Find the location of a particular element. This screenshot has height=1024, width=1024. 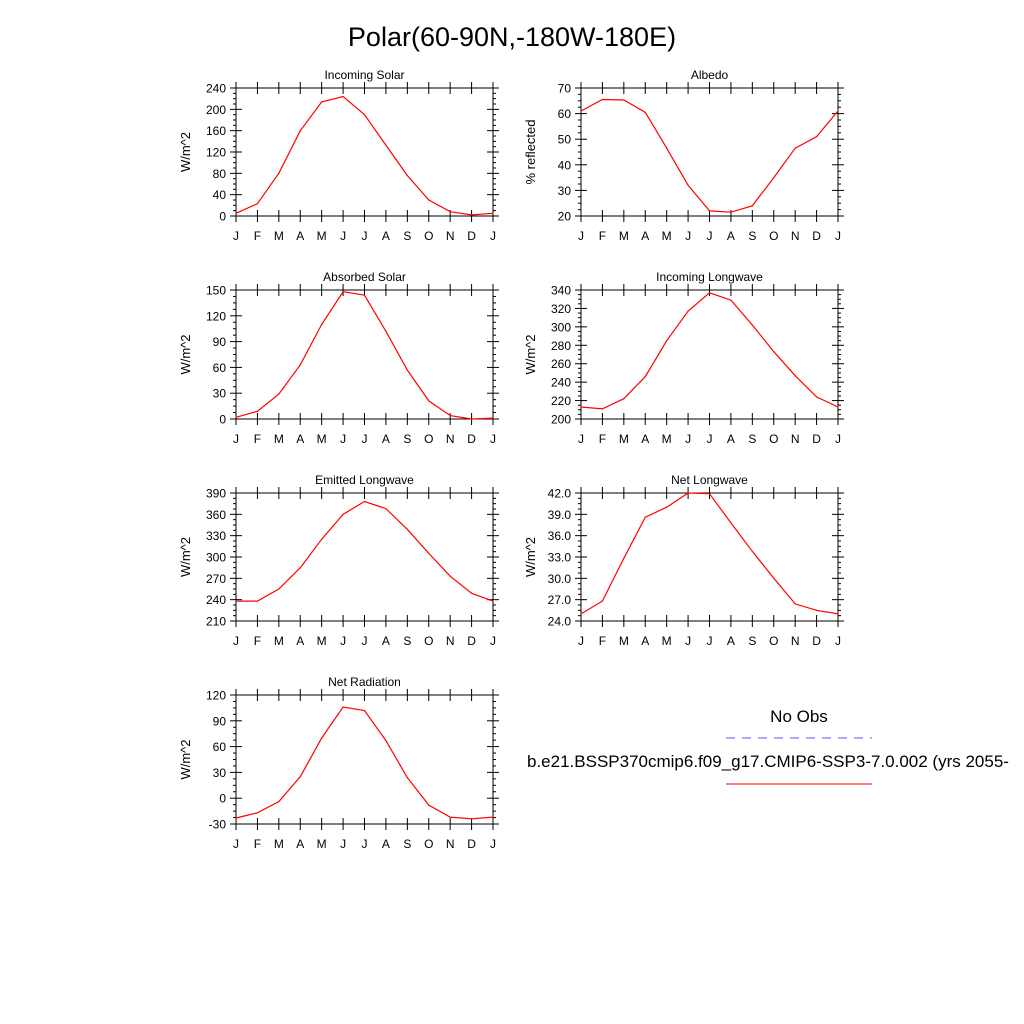

chart-title: Incoming Solar is located at coordinates (364, 75).